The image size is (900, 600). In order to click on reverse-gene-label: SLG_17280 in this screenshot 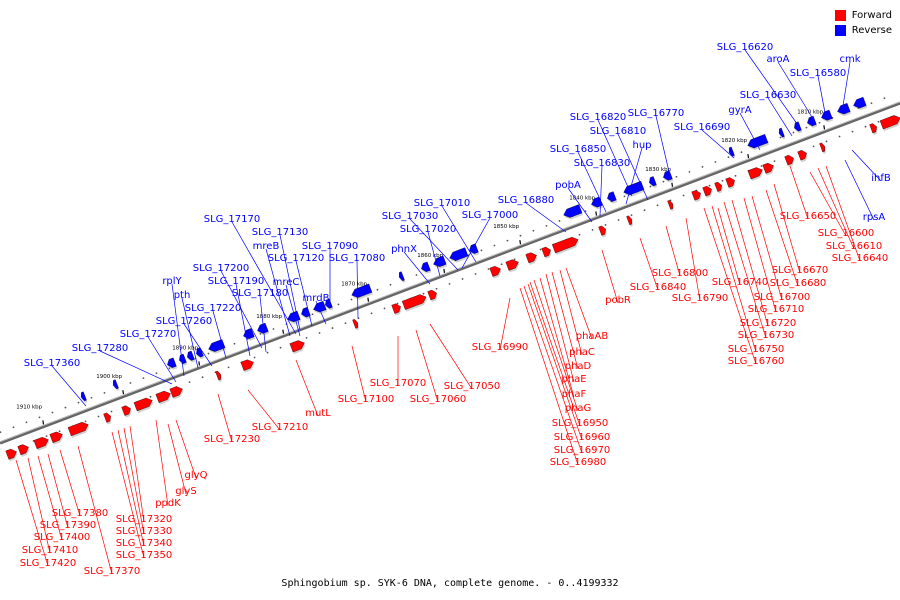, I will do `click(100, 348)`.